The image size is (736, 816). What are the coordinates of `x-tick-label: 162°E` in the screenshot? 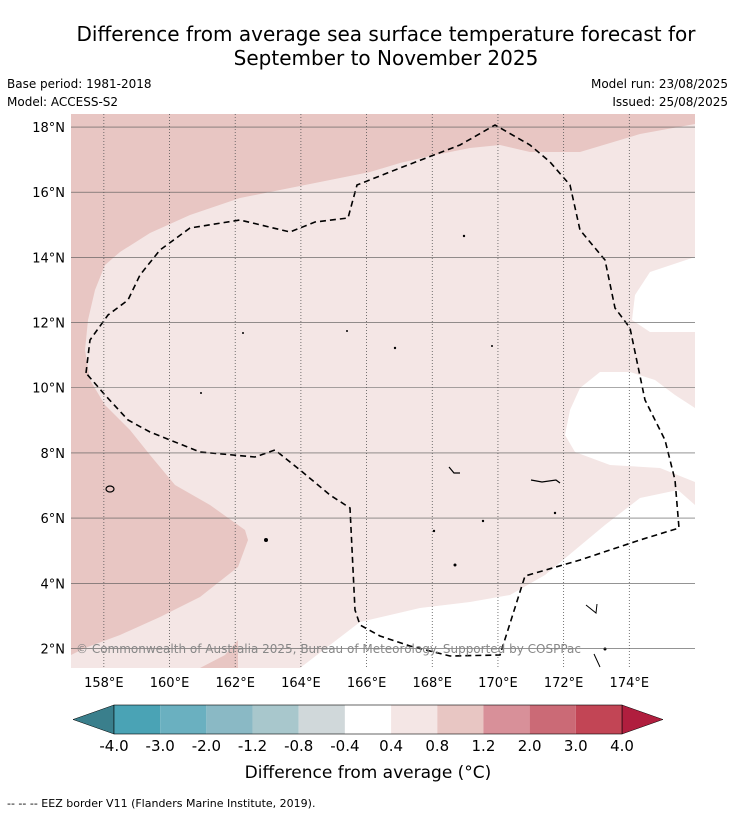 It's located at (235, 683).